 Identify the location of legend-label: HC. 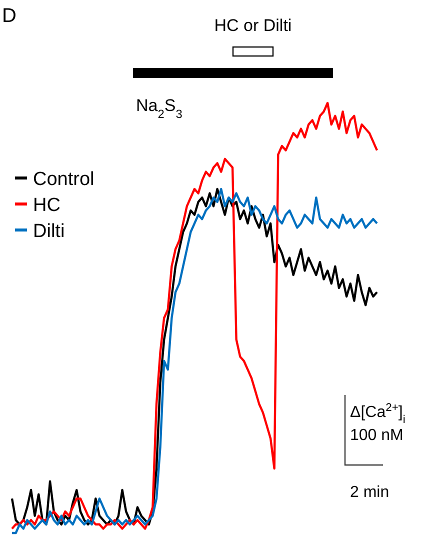
(46, 205).